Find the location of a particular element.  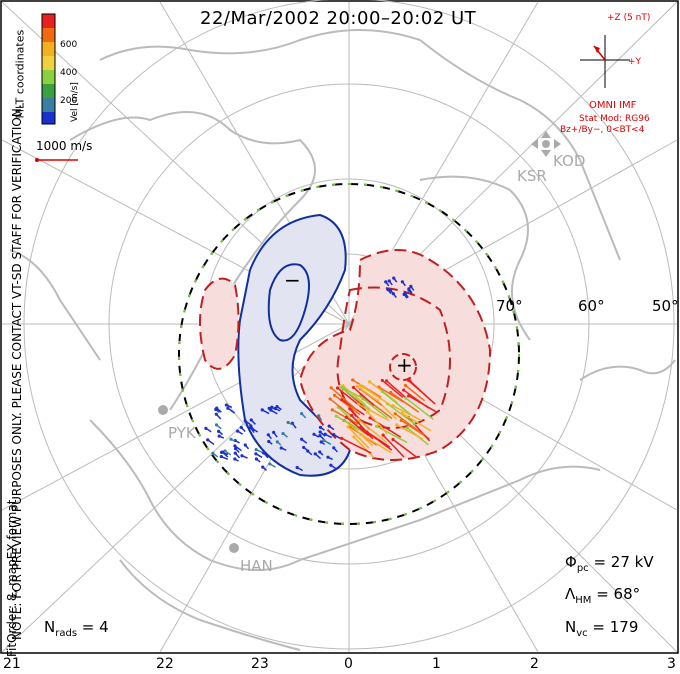

colorbar-frame is located at coordinates (48, 69).